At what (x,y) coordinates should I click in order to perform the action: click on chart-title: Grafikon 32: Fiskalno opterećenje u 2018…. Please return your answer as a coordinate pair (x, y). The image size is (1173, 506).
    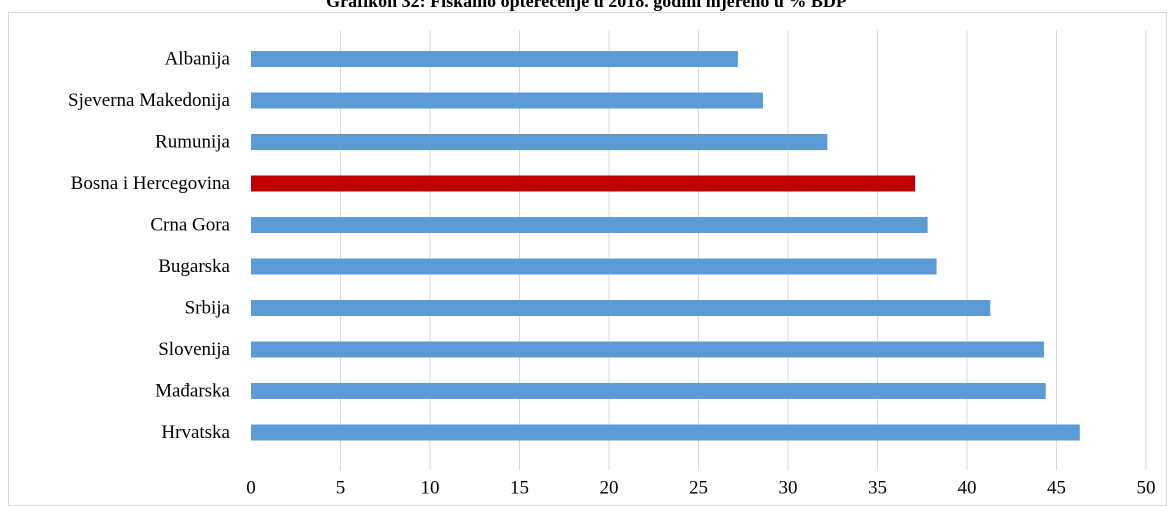
    Looking at the image, I should click on (586, 5).